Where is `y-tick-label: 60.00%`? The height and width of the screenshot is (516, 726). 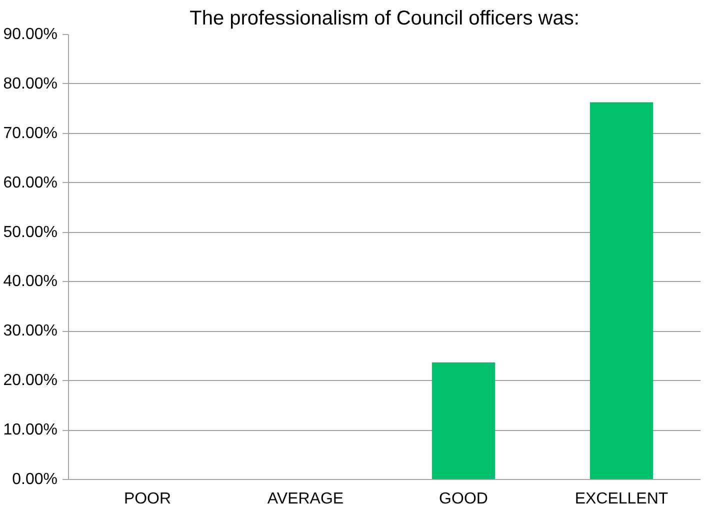 y-tick-label: 60.00% is located at coordinates (30, 183).